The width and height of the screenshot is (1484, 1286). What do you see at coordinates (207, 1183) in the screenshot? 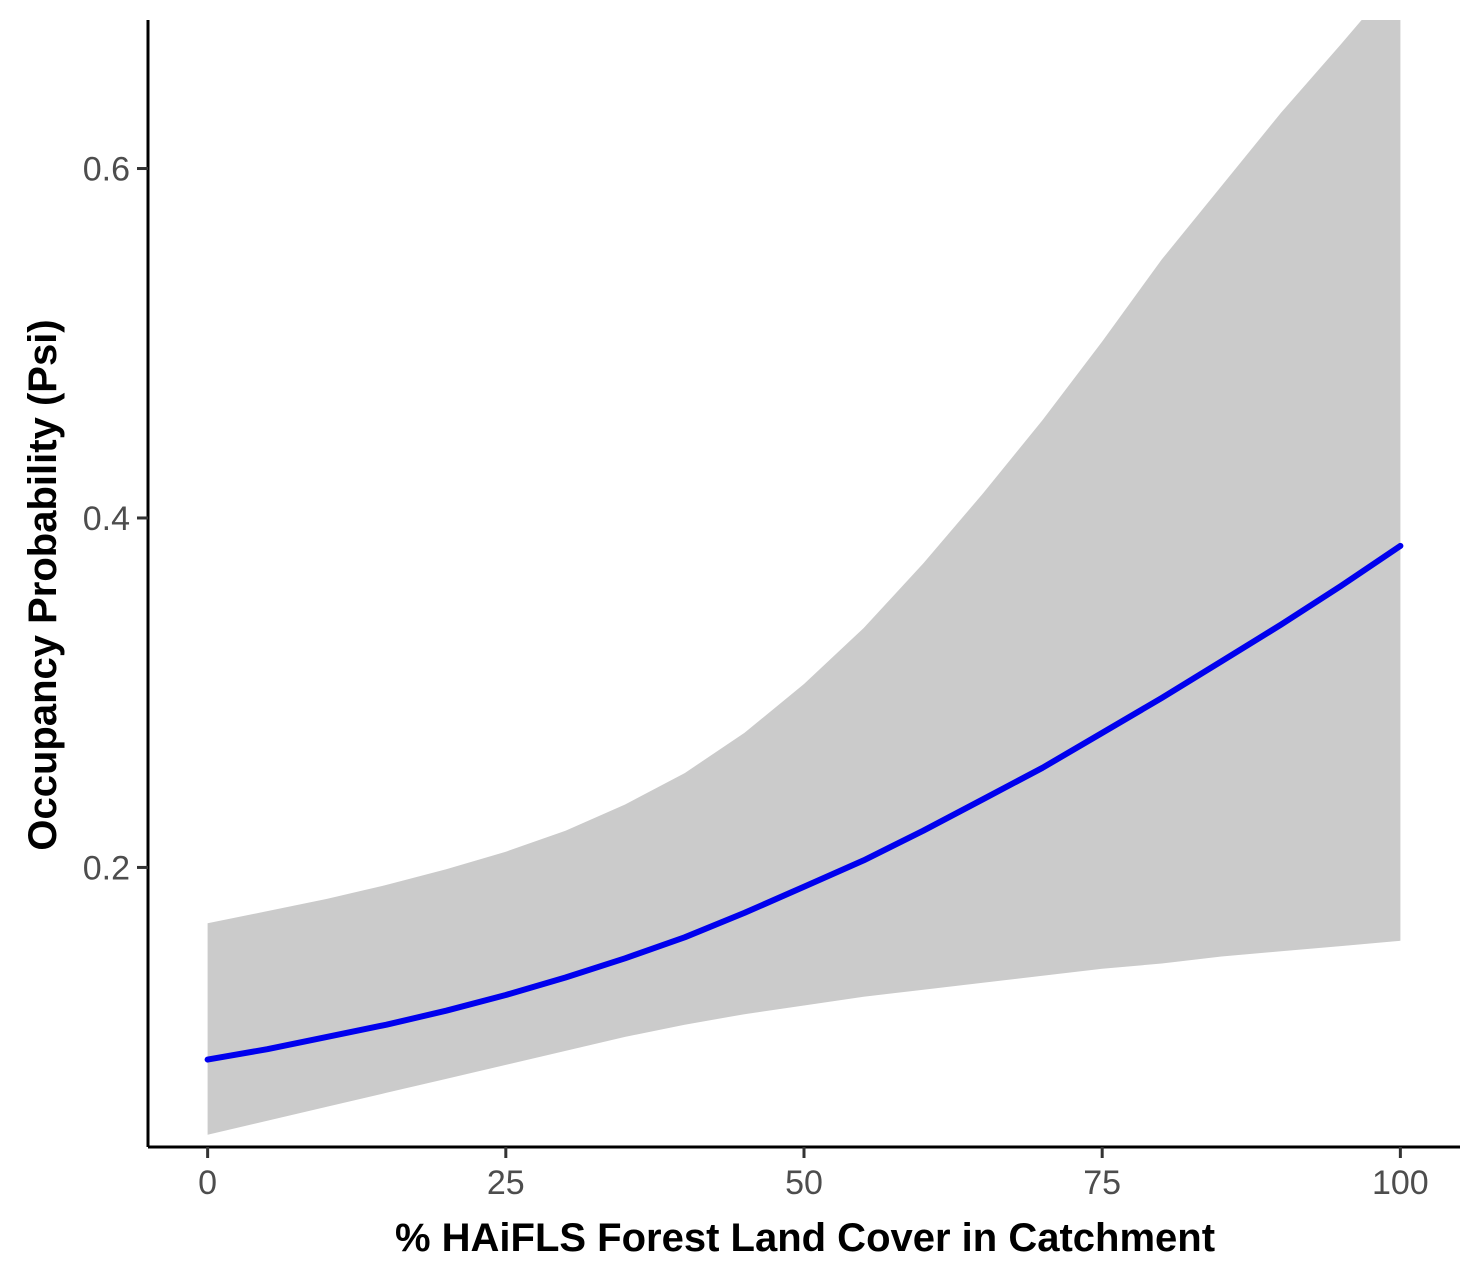
I see `x-tick-label: 0` at bounding box center [207, 1183].